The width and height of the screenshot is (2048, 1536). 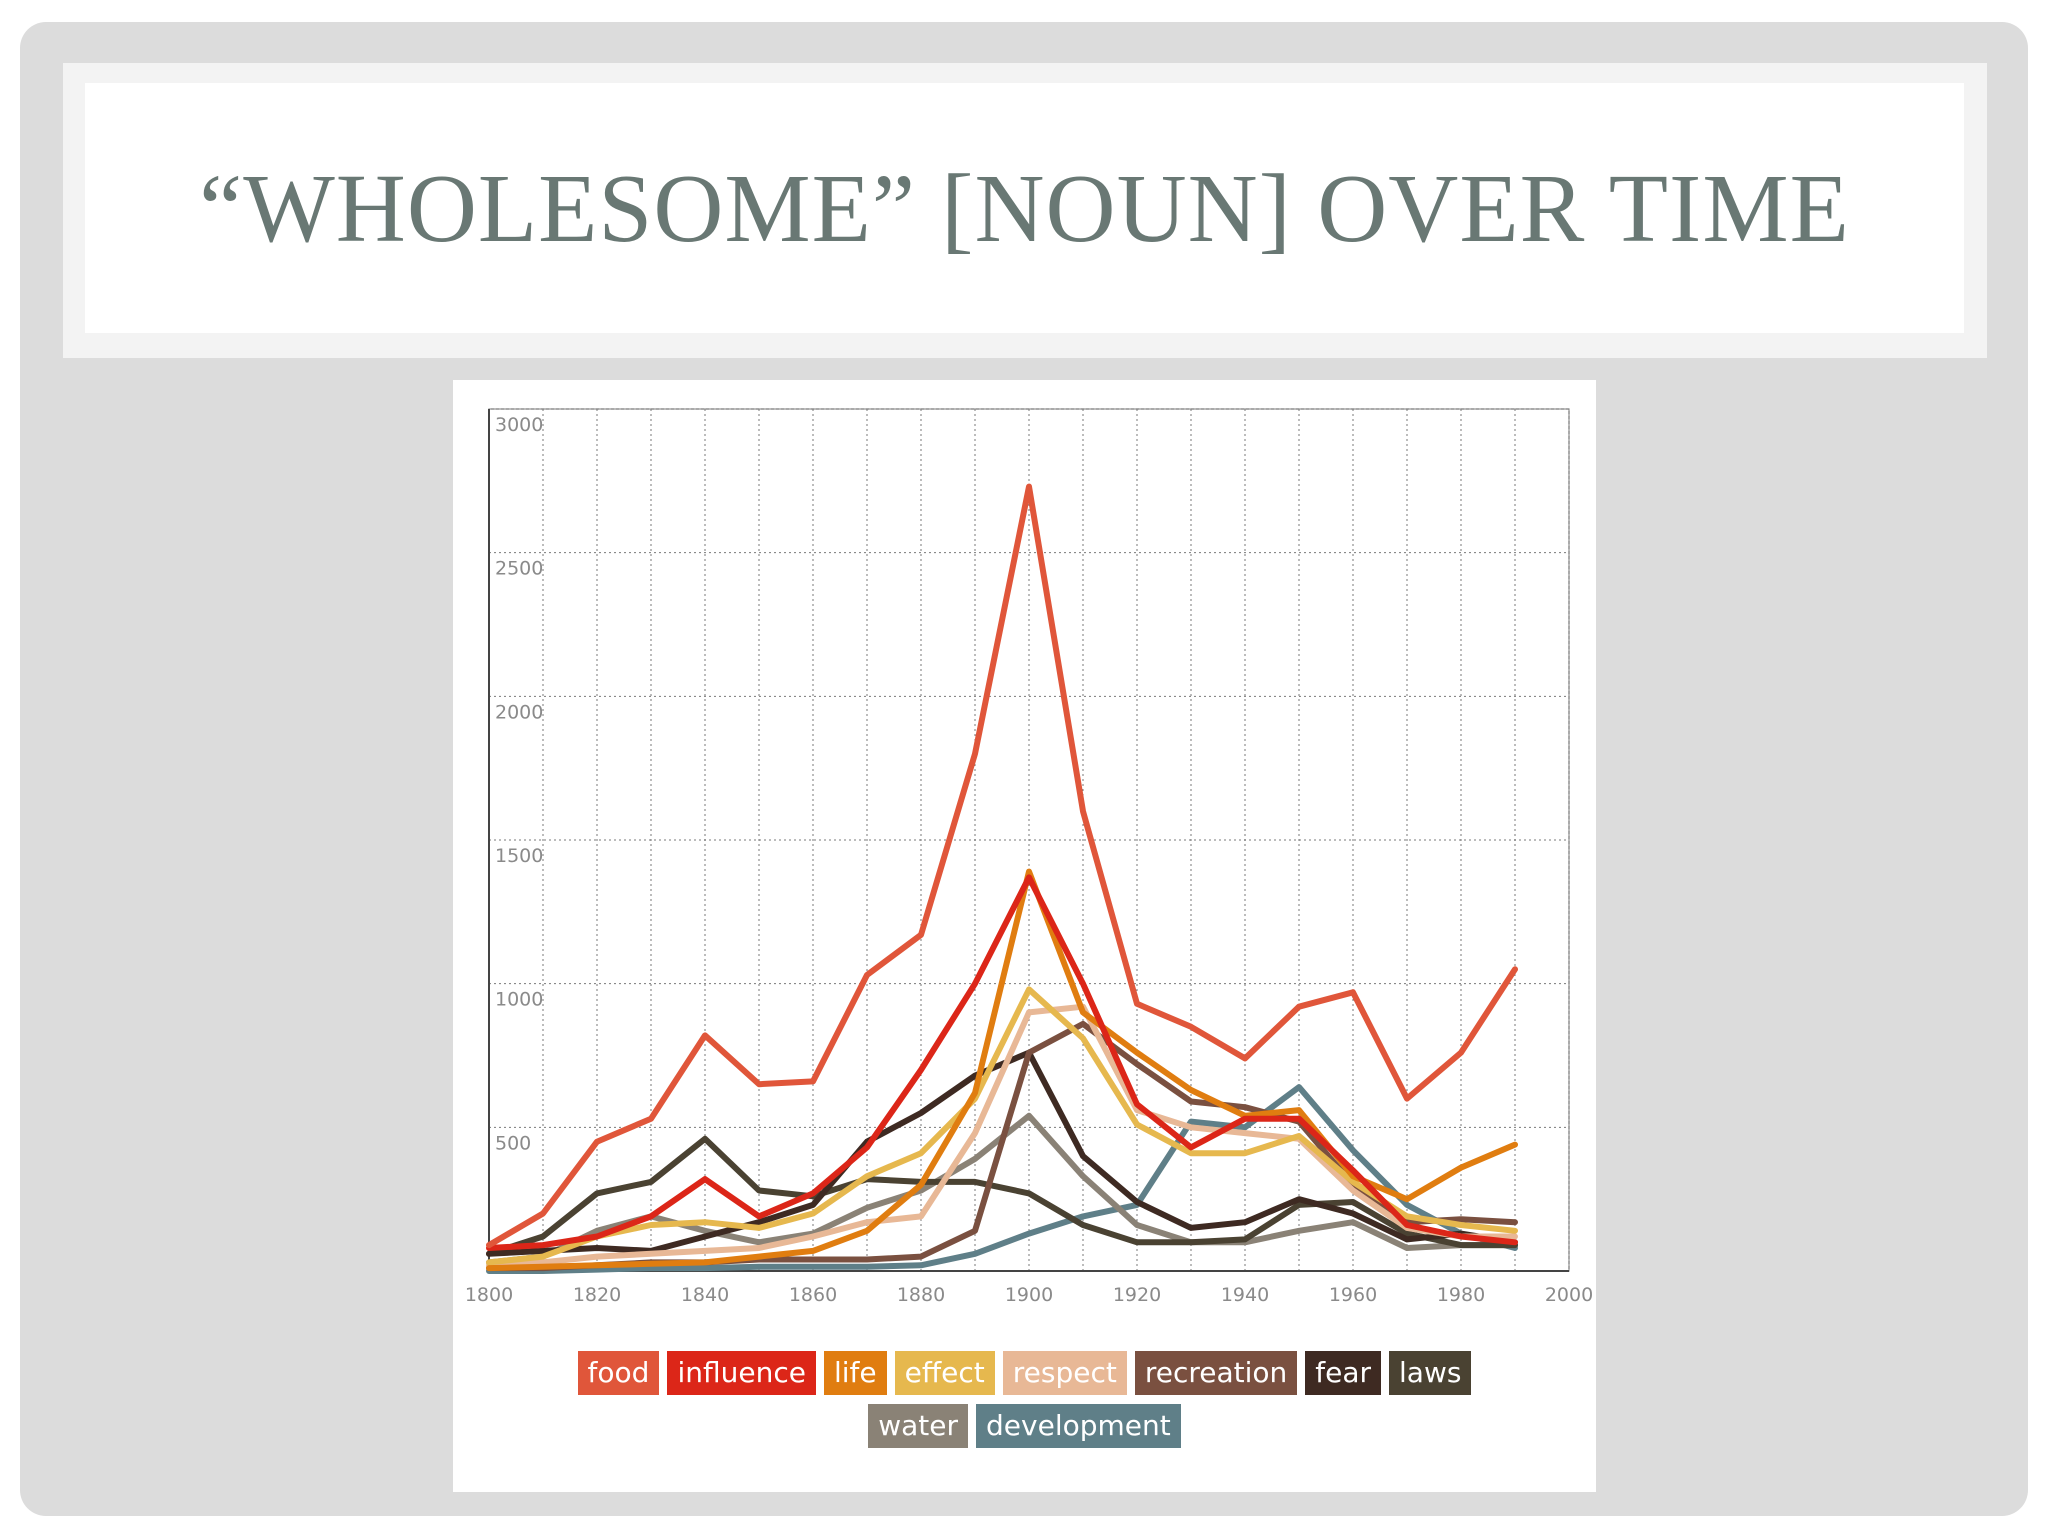 I want to click on y-tick-label: 3000, so click(x=519, y=425).